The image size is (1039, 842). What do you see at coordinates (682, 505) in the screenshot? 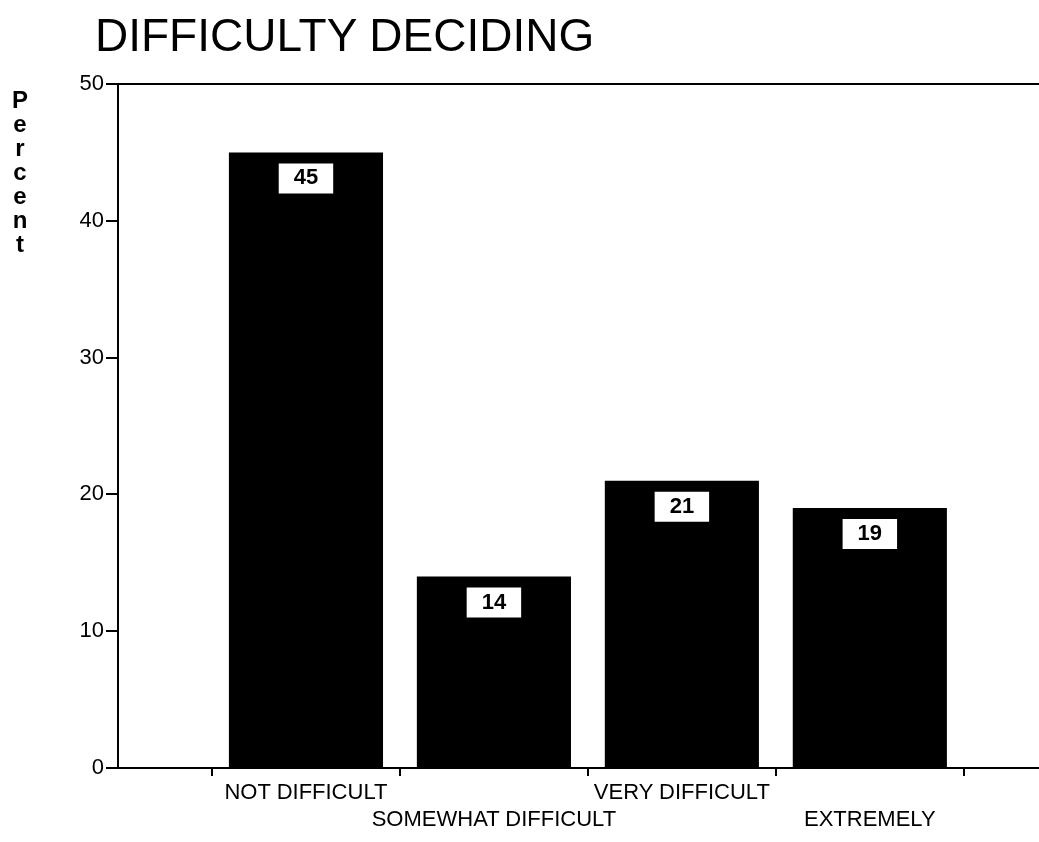
I see `data-label: 21` at bounding box center [682, 505].